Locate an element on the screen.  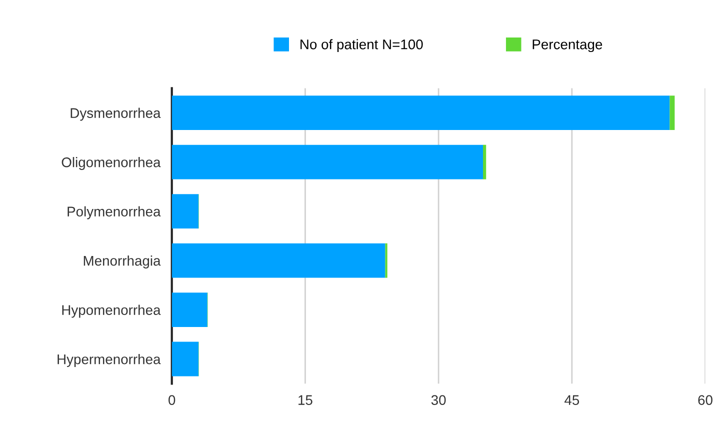
x-tick-label: 30 is located at coordinates (438, 400).